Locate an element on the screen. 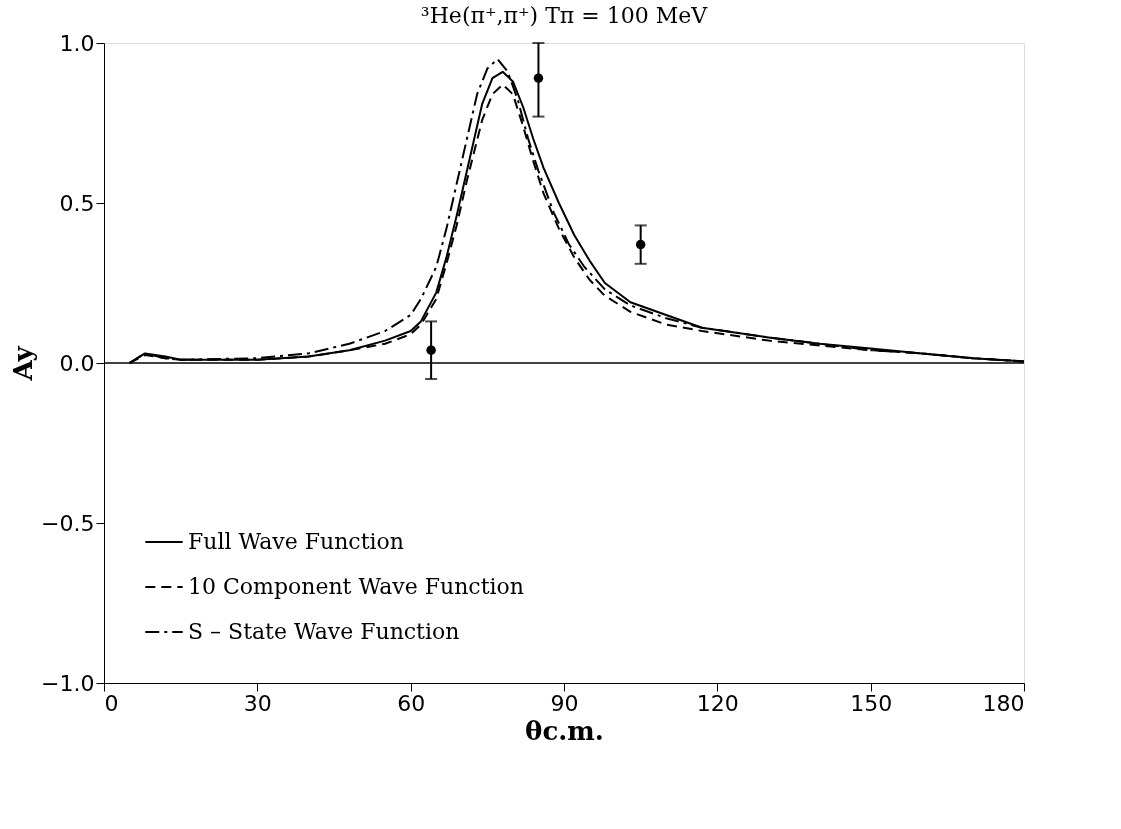  y-tick-label: 0.5 is located at coordinates (77, 203).